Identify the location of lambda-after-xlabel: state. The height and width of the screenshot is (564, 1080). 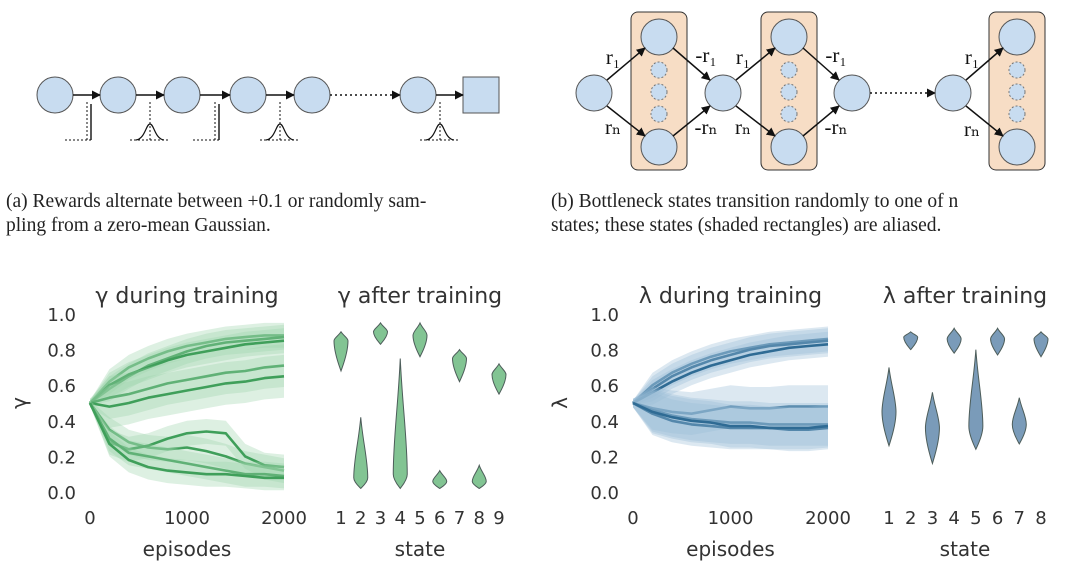
(965, 549).